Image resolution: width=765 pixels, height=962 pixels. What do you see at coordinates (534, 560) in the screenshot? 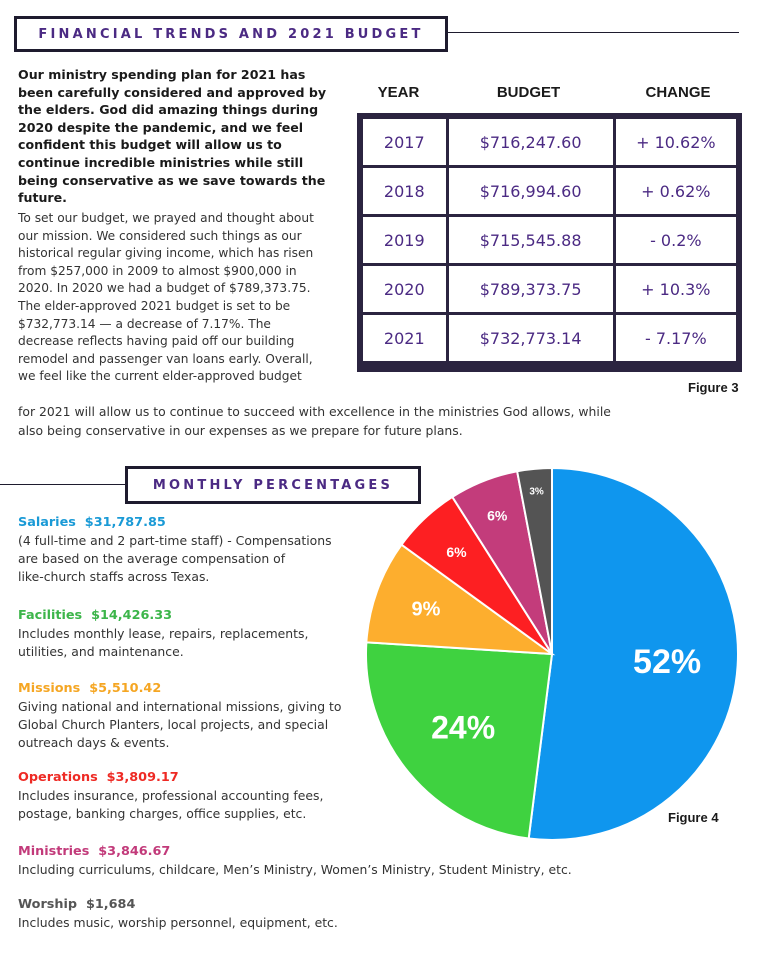
I see `pie-slice-worship` at bounding box center [534, 560].